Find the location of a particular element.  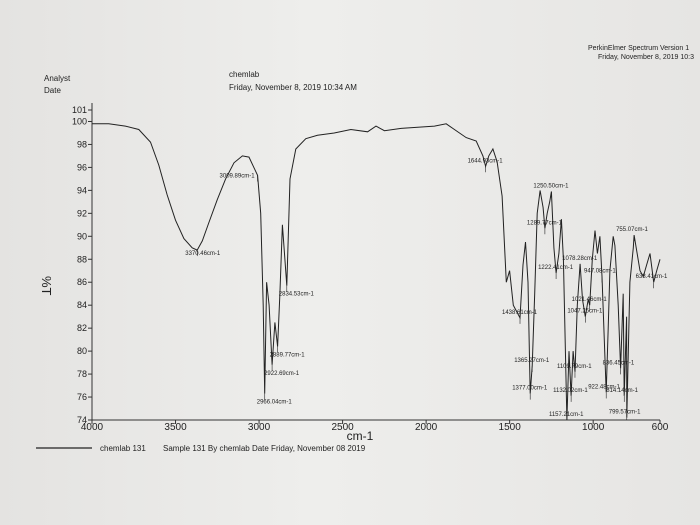

peak-label: 1250.50cm-1 is located at coordinates (551, 187).